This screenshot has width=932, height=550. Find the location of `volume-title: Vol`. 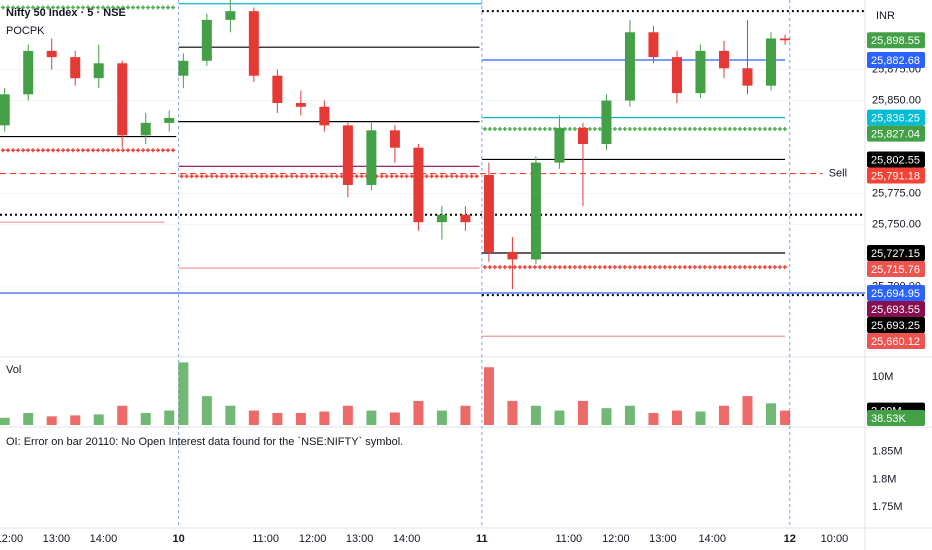

volume-title: Vol is located at coordinates (13, 370).